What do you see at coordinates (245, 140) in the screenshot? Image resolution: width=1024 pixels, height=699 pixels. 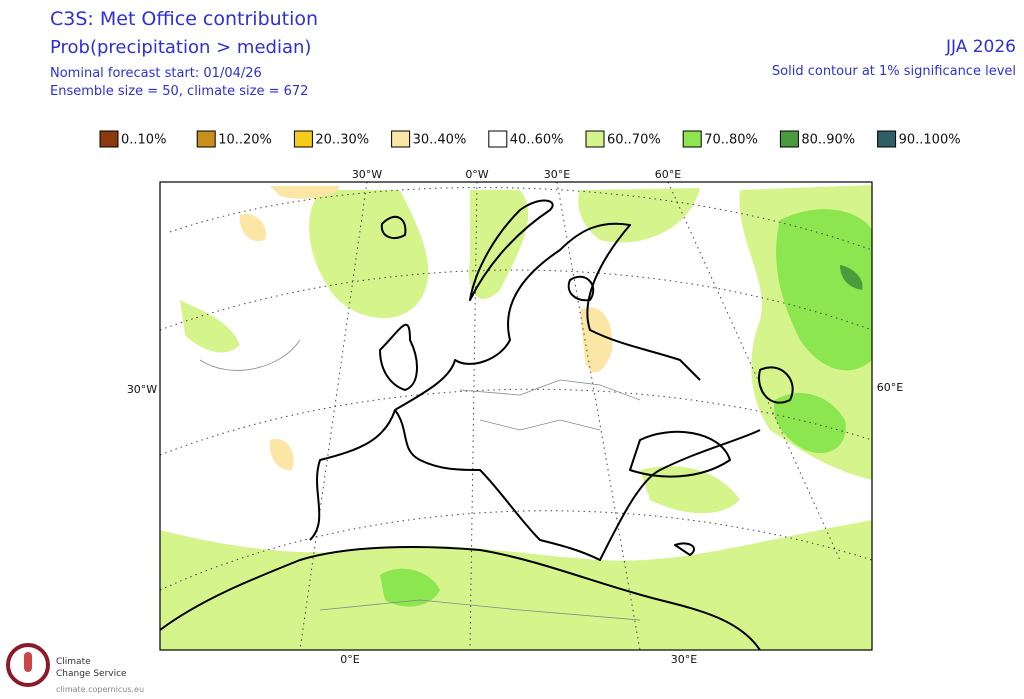 I see `legend-label: 10..20%` at bounding box center [245, 140].